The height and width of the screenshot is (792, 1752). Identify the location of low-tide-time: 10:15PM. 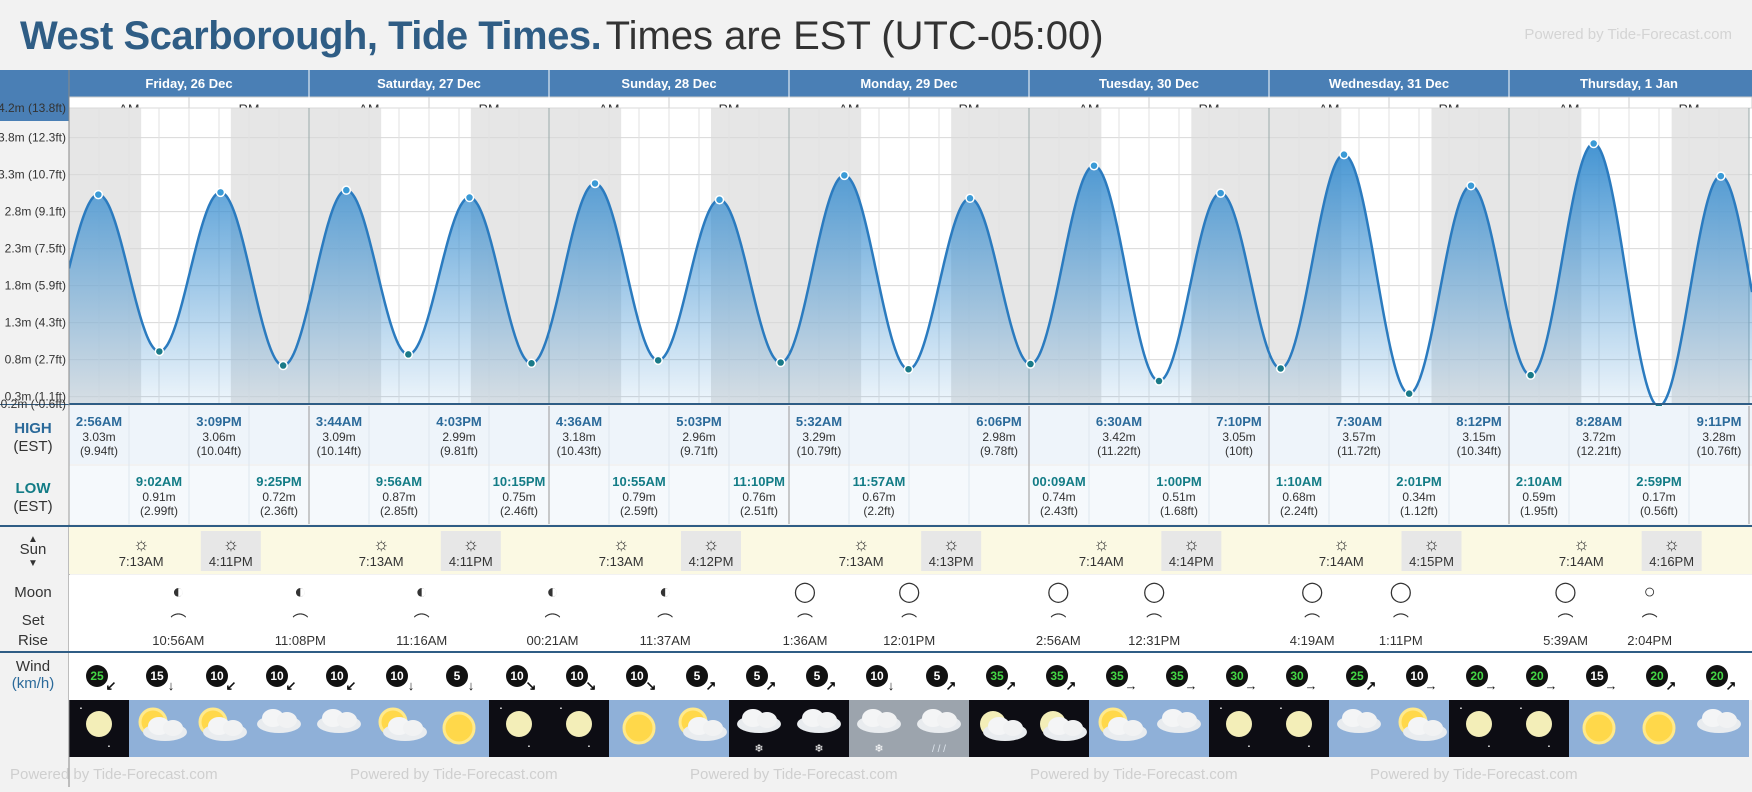
(519, 481).